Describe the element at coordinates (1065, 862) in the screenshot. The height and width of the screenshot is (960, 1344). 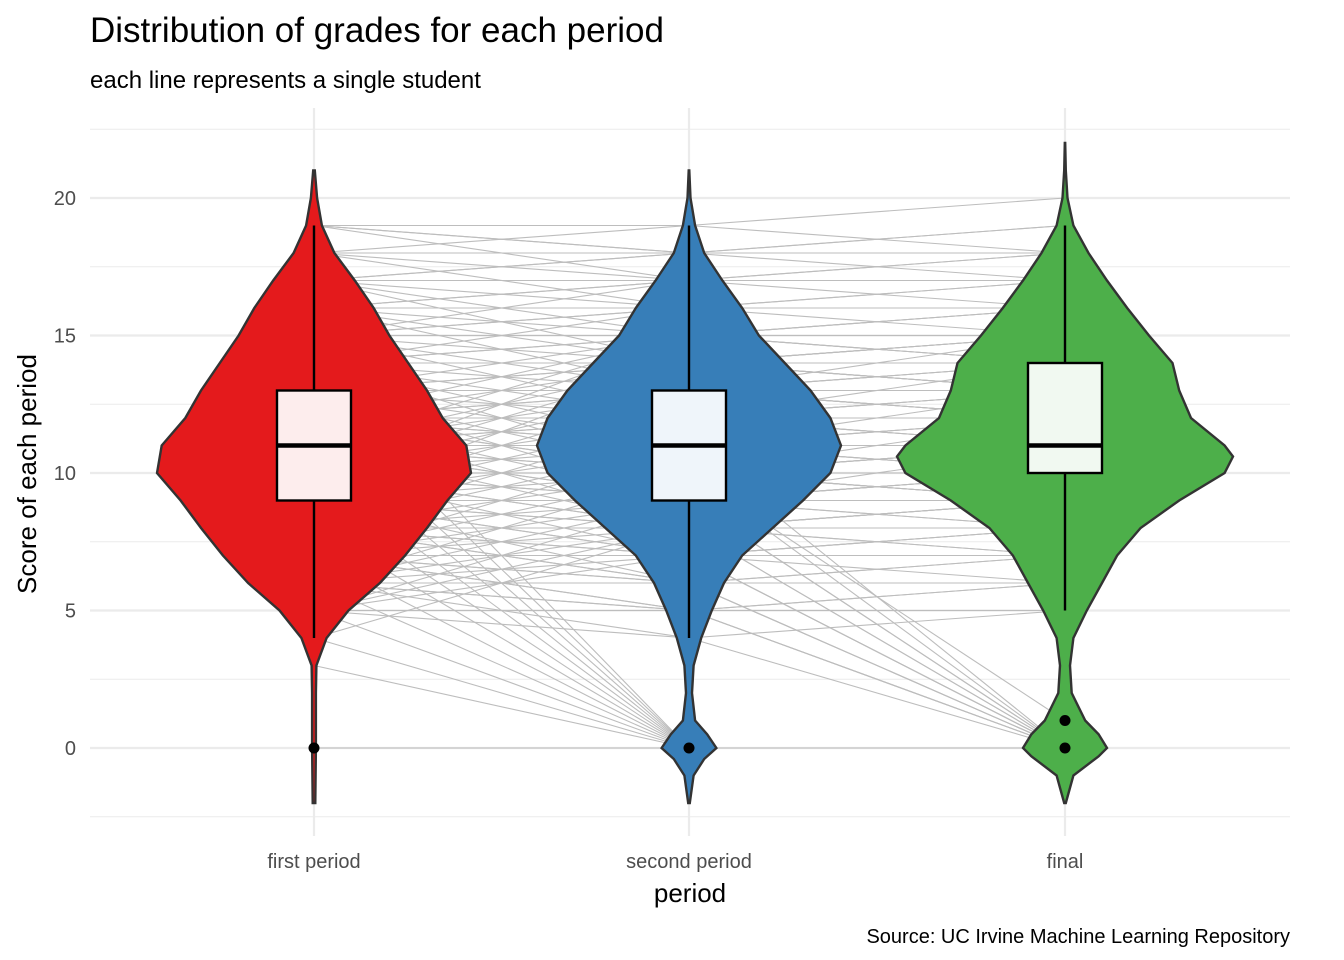
I see `x-tick-label: final` at that location.